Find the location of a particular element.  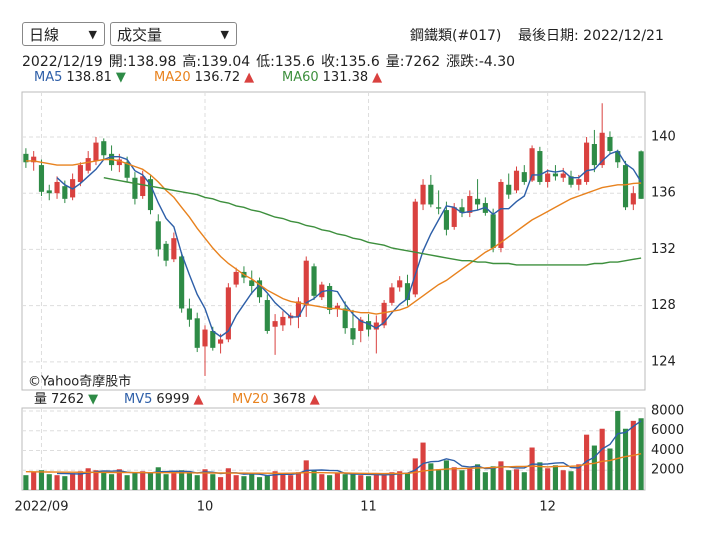

legend-name: 量 is located at coordinates (40, 399).